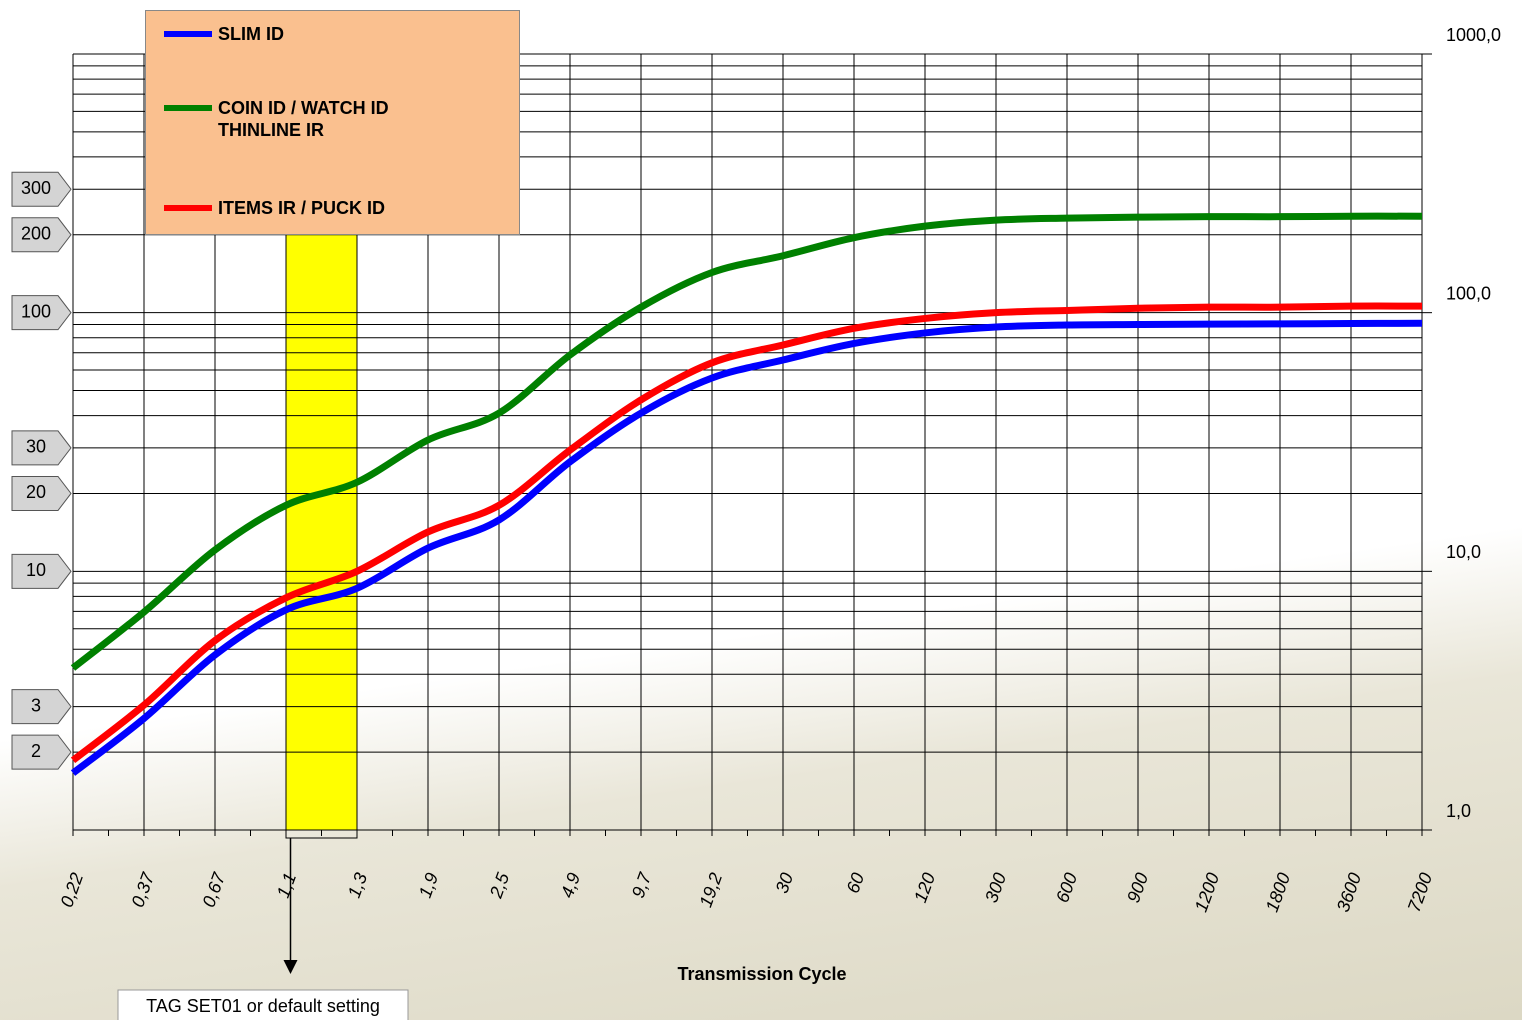 The width and height of the screenshot is (1522, 1020). What do you see at coordinates (428, 885) in the screenshot?
I see `x-tick-label: 1,9` at bounding box center [428, 885].